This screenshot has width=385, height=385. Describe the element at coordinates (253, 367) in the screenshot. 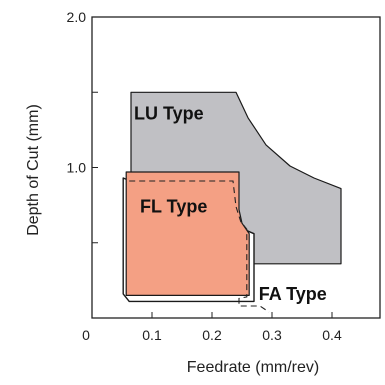

I see `x-axis-label: Feedrate (mm/rev)` at that location.